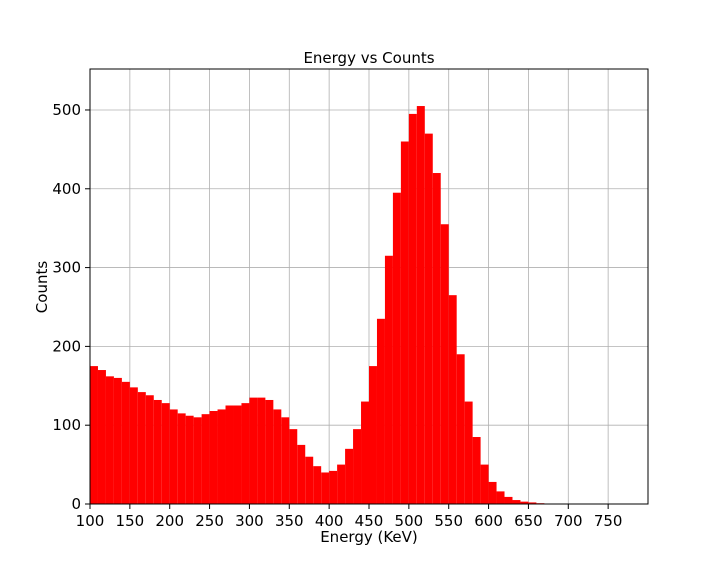 The height and width of the screenshot is (576, 720). What do you see at coordinates (568, 521) in the screenshot?
I see `x-tick-label: 700` at bounding box center [568, 521].